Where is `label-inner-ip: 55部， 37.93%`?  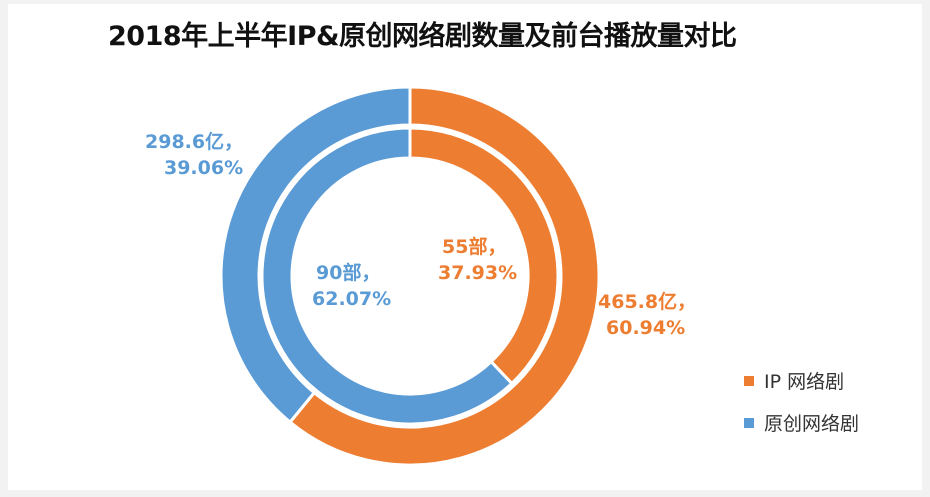 label-inner-ip: 55部， 37.93% is located at coordinates (477, 260).